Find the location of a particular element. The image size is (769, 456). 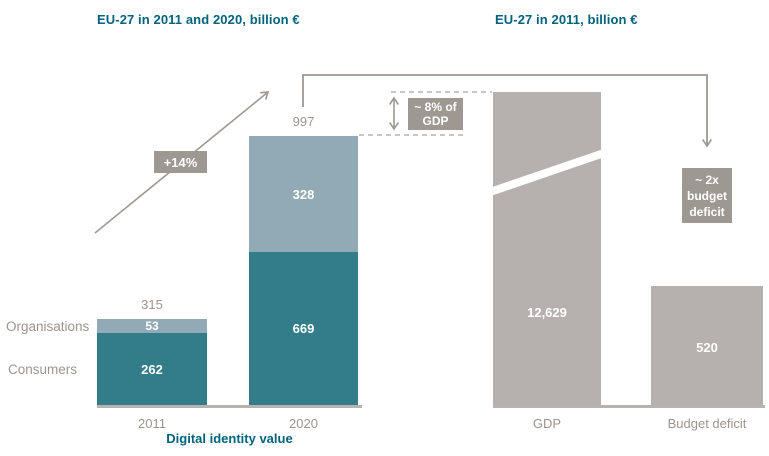

budget-deficit-value-text: 520 is located at coordinates (707, 347).